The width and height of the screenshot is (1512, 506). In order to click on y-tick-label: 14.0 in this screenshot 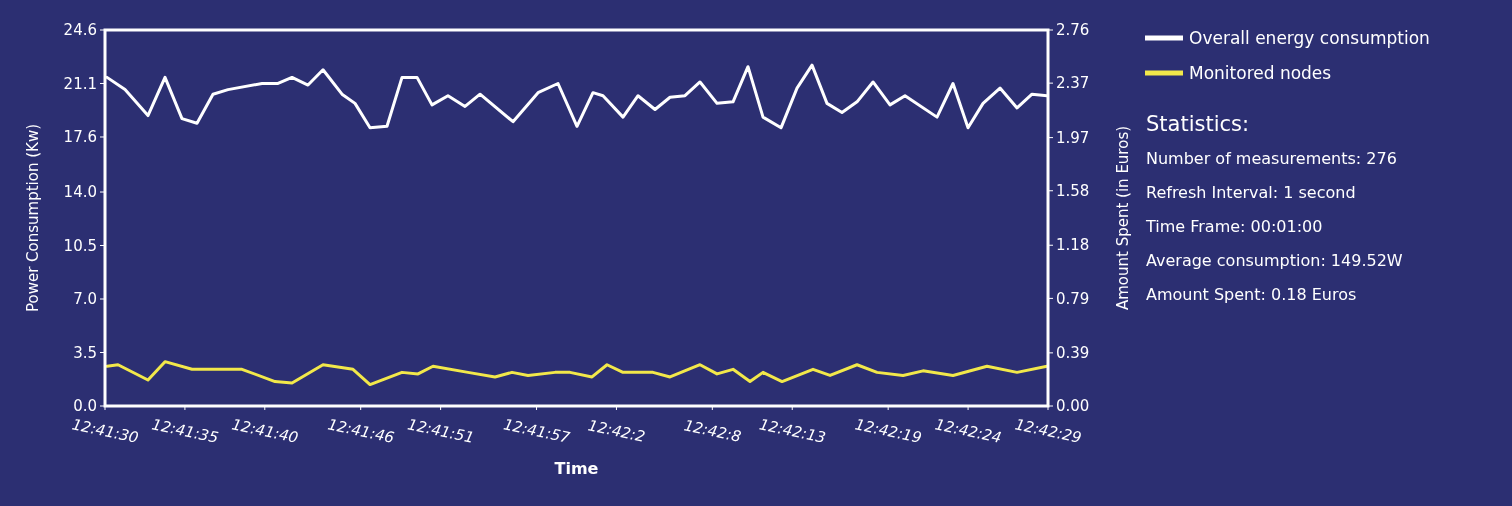, I will do `click(80, 192)`.